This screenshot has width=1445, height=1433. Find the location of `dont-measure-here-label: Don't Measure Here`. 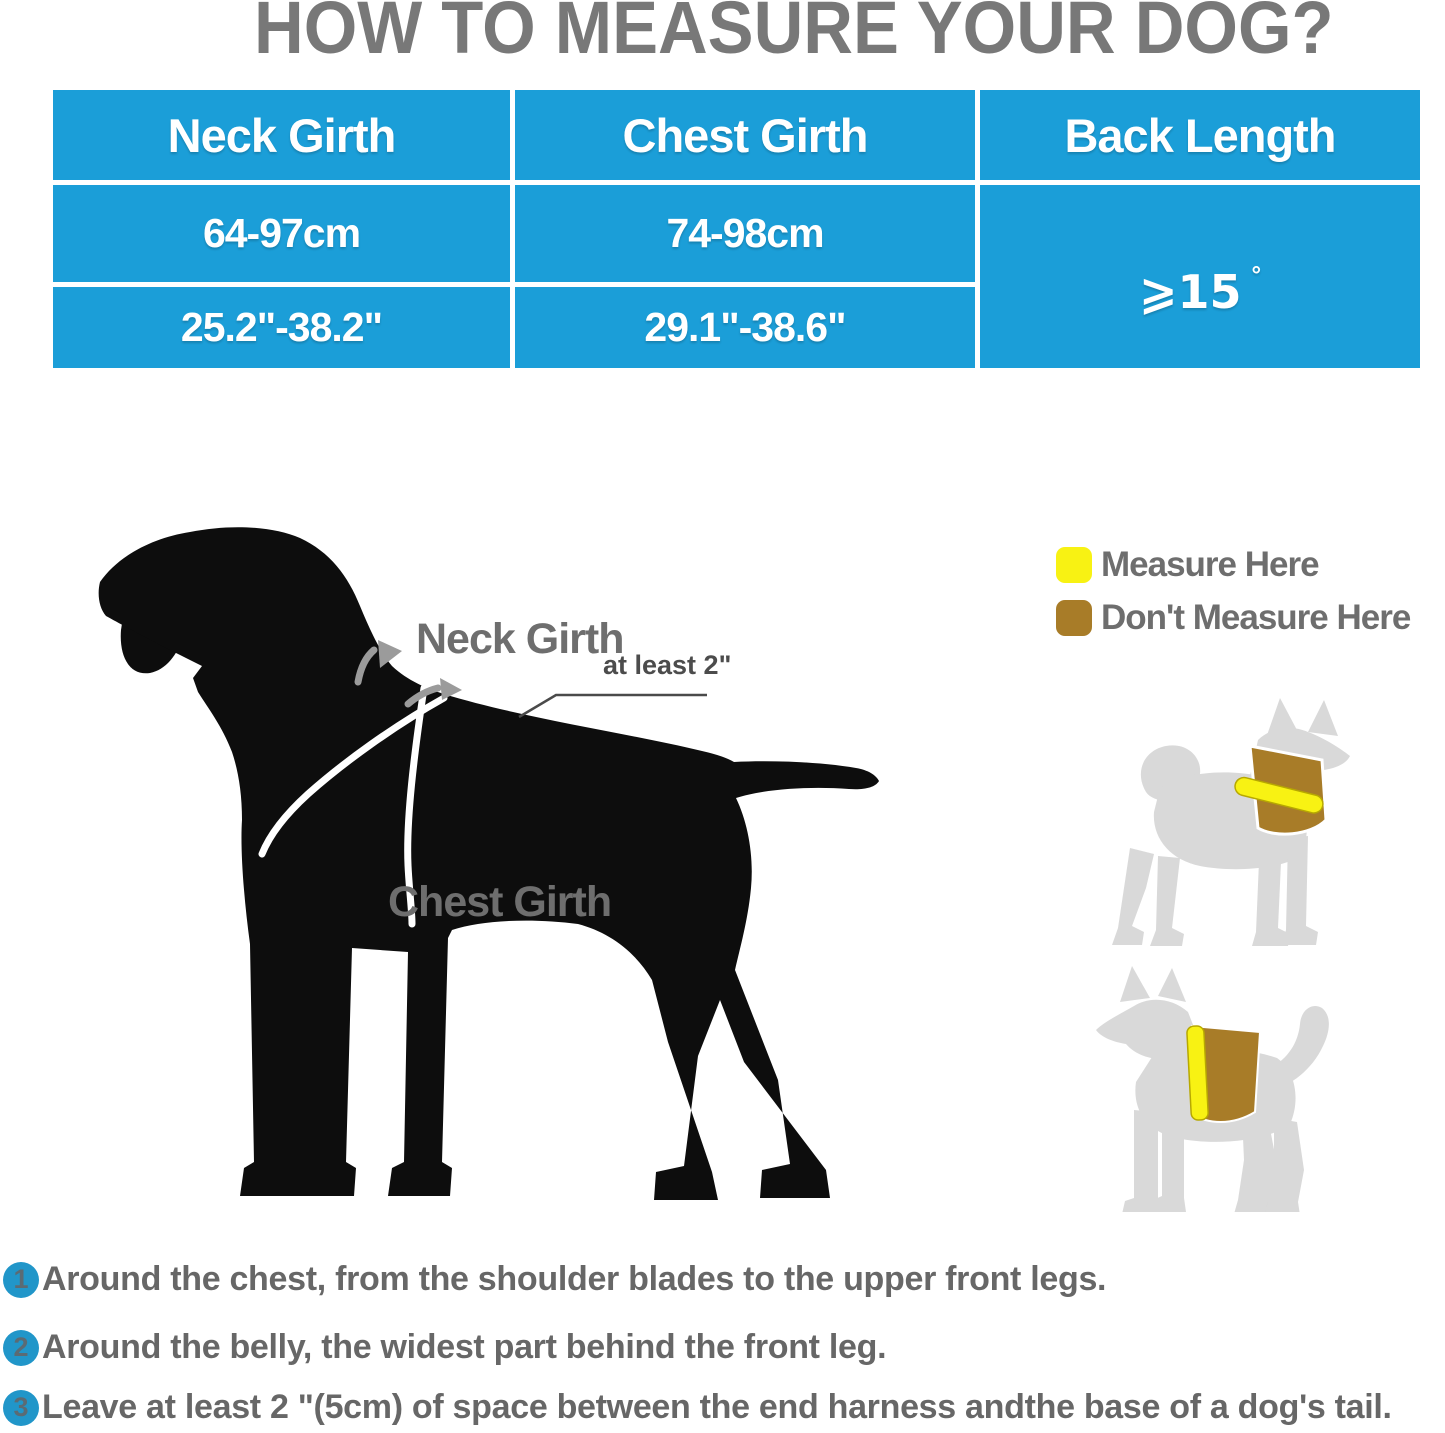

dont-measure-here-label: Don't Measure Here is located at coordinates (1256, 617).